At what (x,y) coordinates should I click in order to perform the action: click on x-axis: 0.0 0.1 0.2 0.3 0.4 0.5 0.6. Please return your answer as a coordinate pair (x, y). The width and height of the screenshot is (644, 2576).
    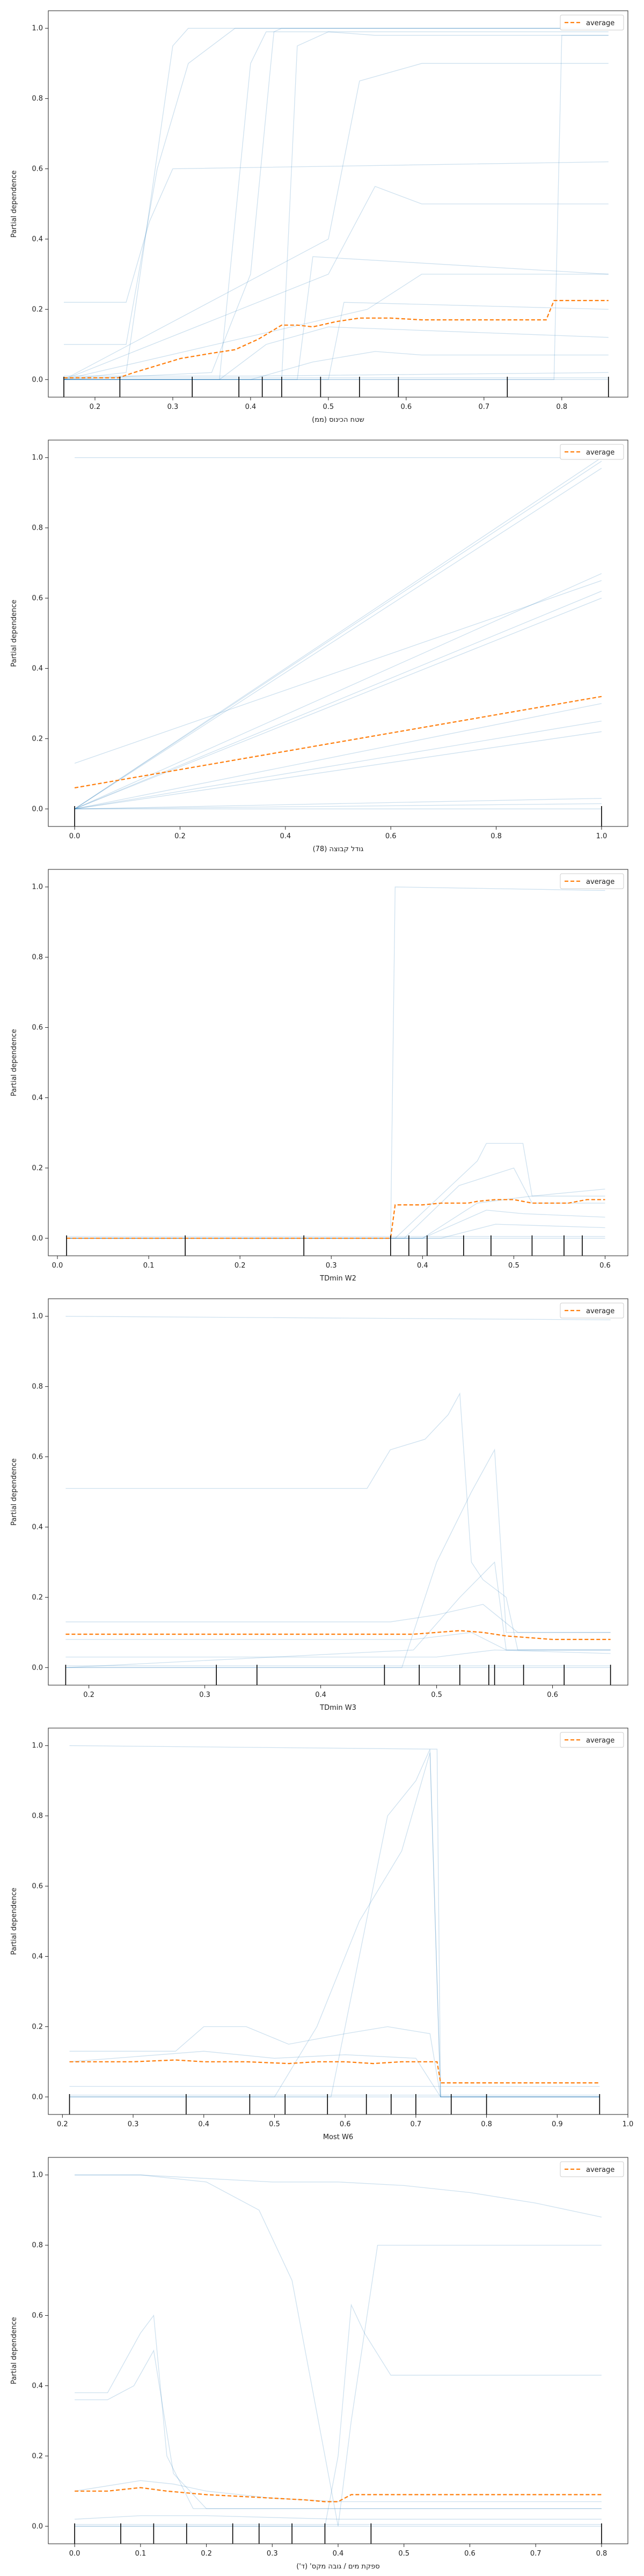
    Looking at the image, I should click on (331, 1263).